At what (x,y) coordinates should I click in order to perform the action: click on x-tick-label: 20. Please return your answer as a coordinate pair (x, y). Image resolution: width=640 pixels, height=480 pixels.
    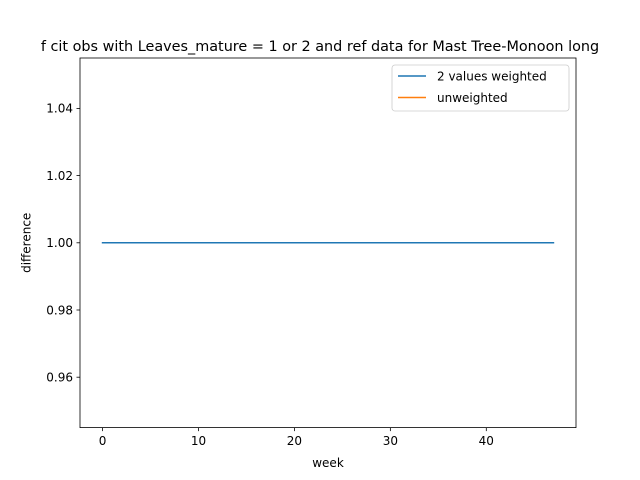
    Looking at the image, I should click on (294, 441).